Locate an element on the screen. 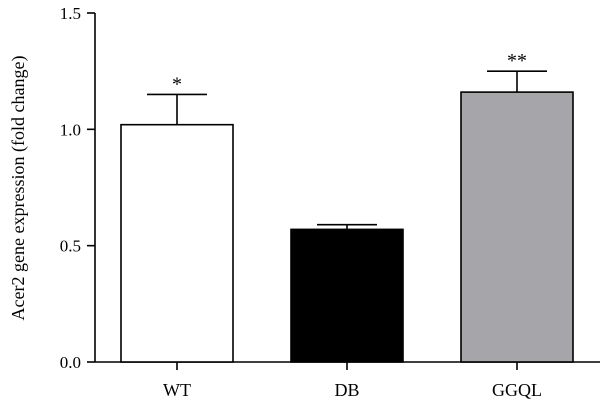 This screenshot has width=600, height=409. y-tick-label: 0.5 is located at coordinates (70, 246).